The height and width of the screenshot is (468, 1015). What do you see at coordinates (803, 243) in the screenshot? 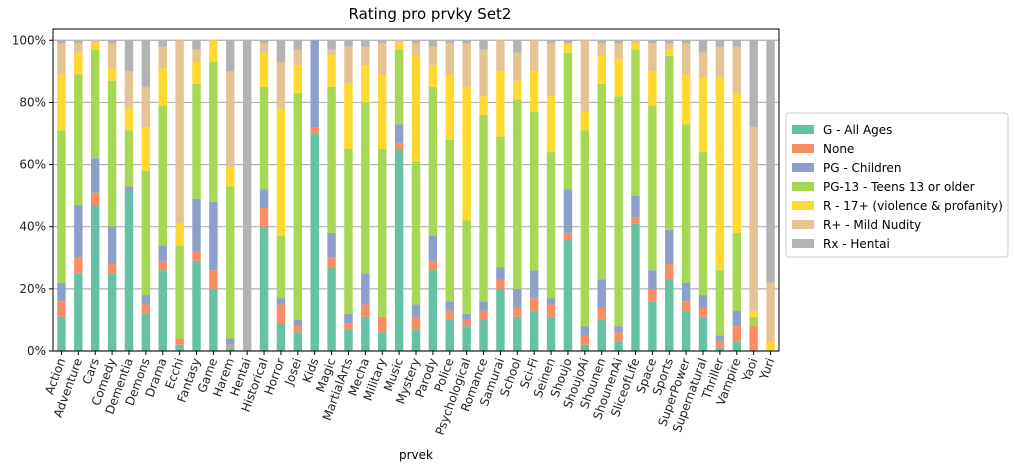
I see `legend-swatch` at bounding box center [803, 243].